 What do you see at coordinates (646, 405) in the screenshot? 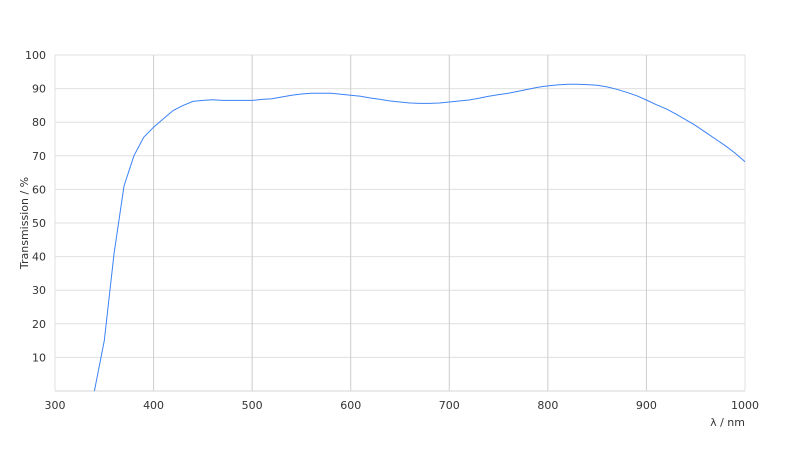
I see `x-tick-label: 900` at bounding box center [646, 405].